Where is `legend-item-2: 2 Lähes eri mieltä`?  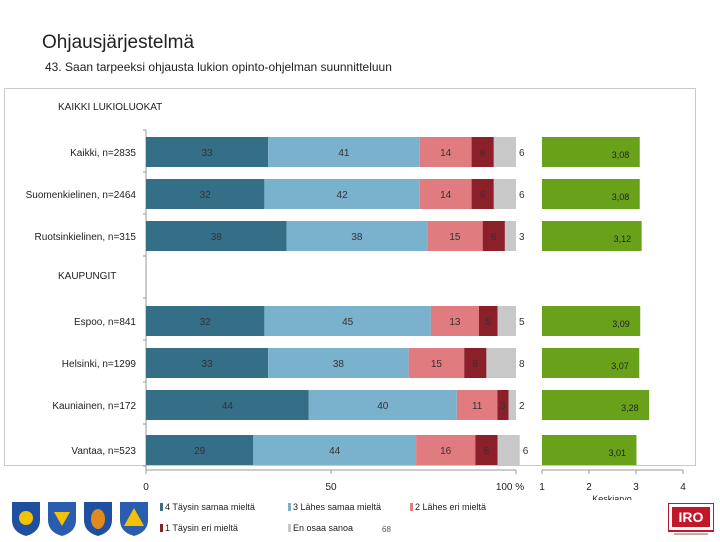
legend-item-2: 2 Lähes eri mieltä is located at coordinates (448, 507).